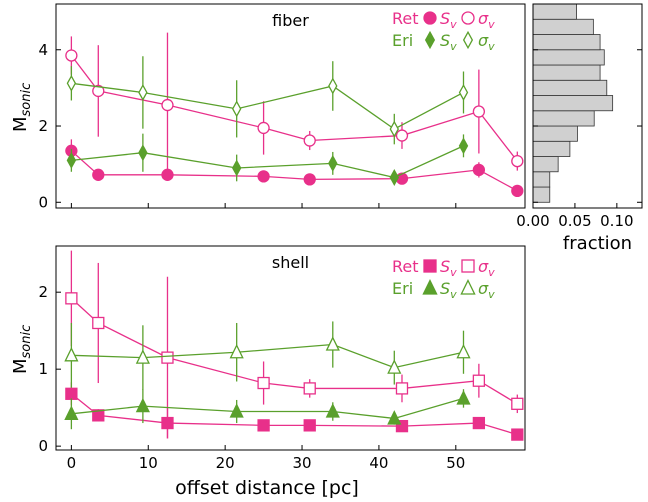 This screenshot has width=648, height=502. I want to click on legend-open-symbol: σ, so click(483, 18).